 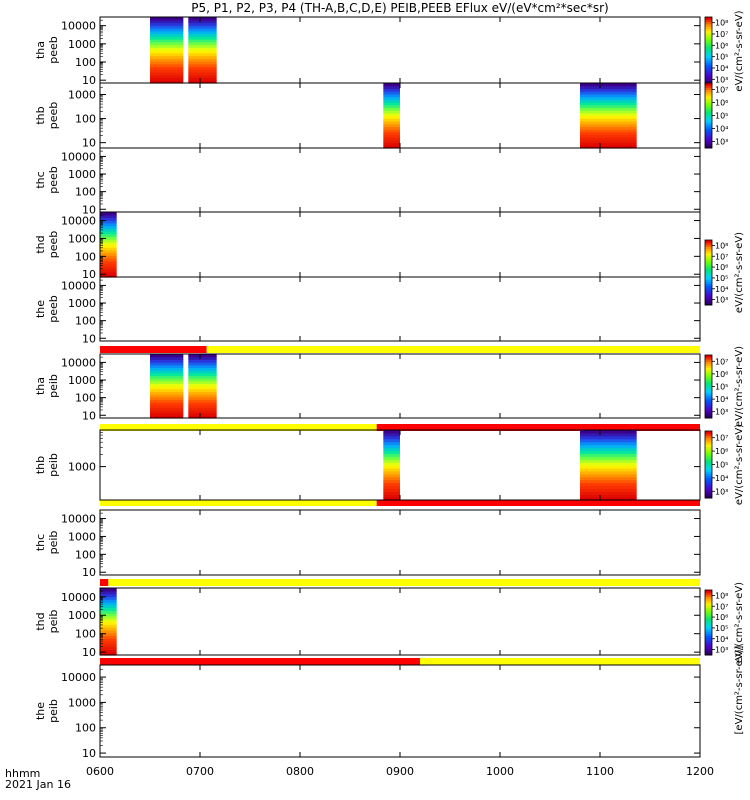 I want to click on thd-peib-colorbar-label: eV/(cm²-s-sr-eV), so click(x=739, y=622).